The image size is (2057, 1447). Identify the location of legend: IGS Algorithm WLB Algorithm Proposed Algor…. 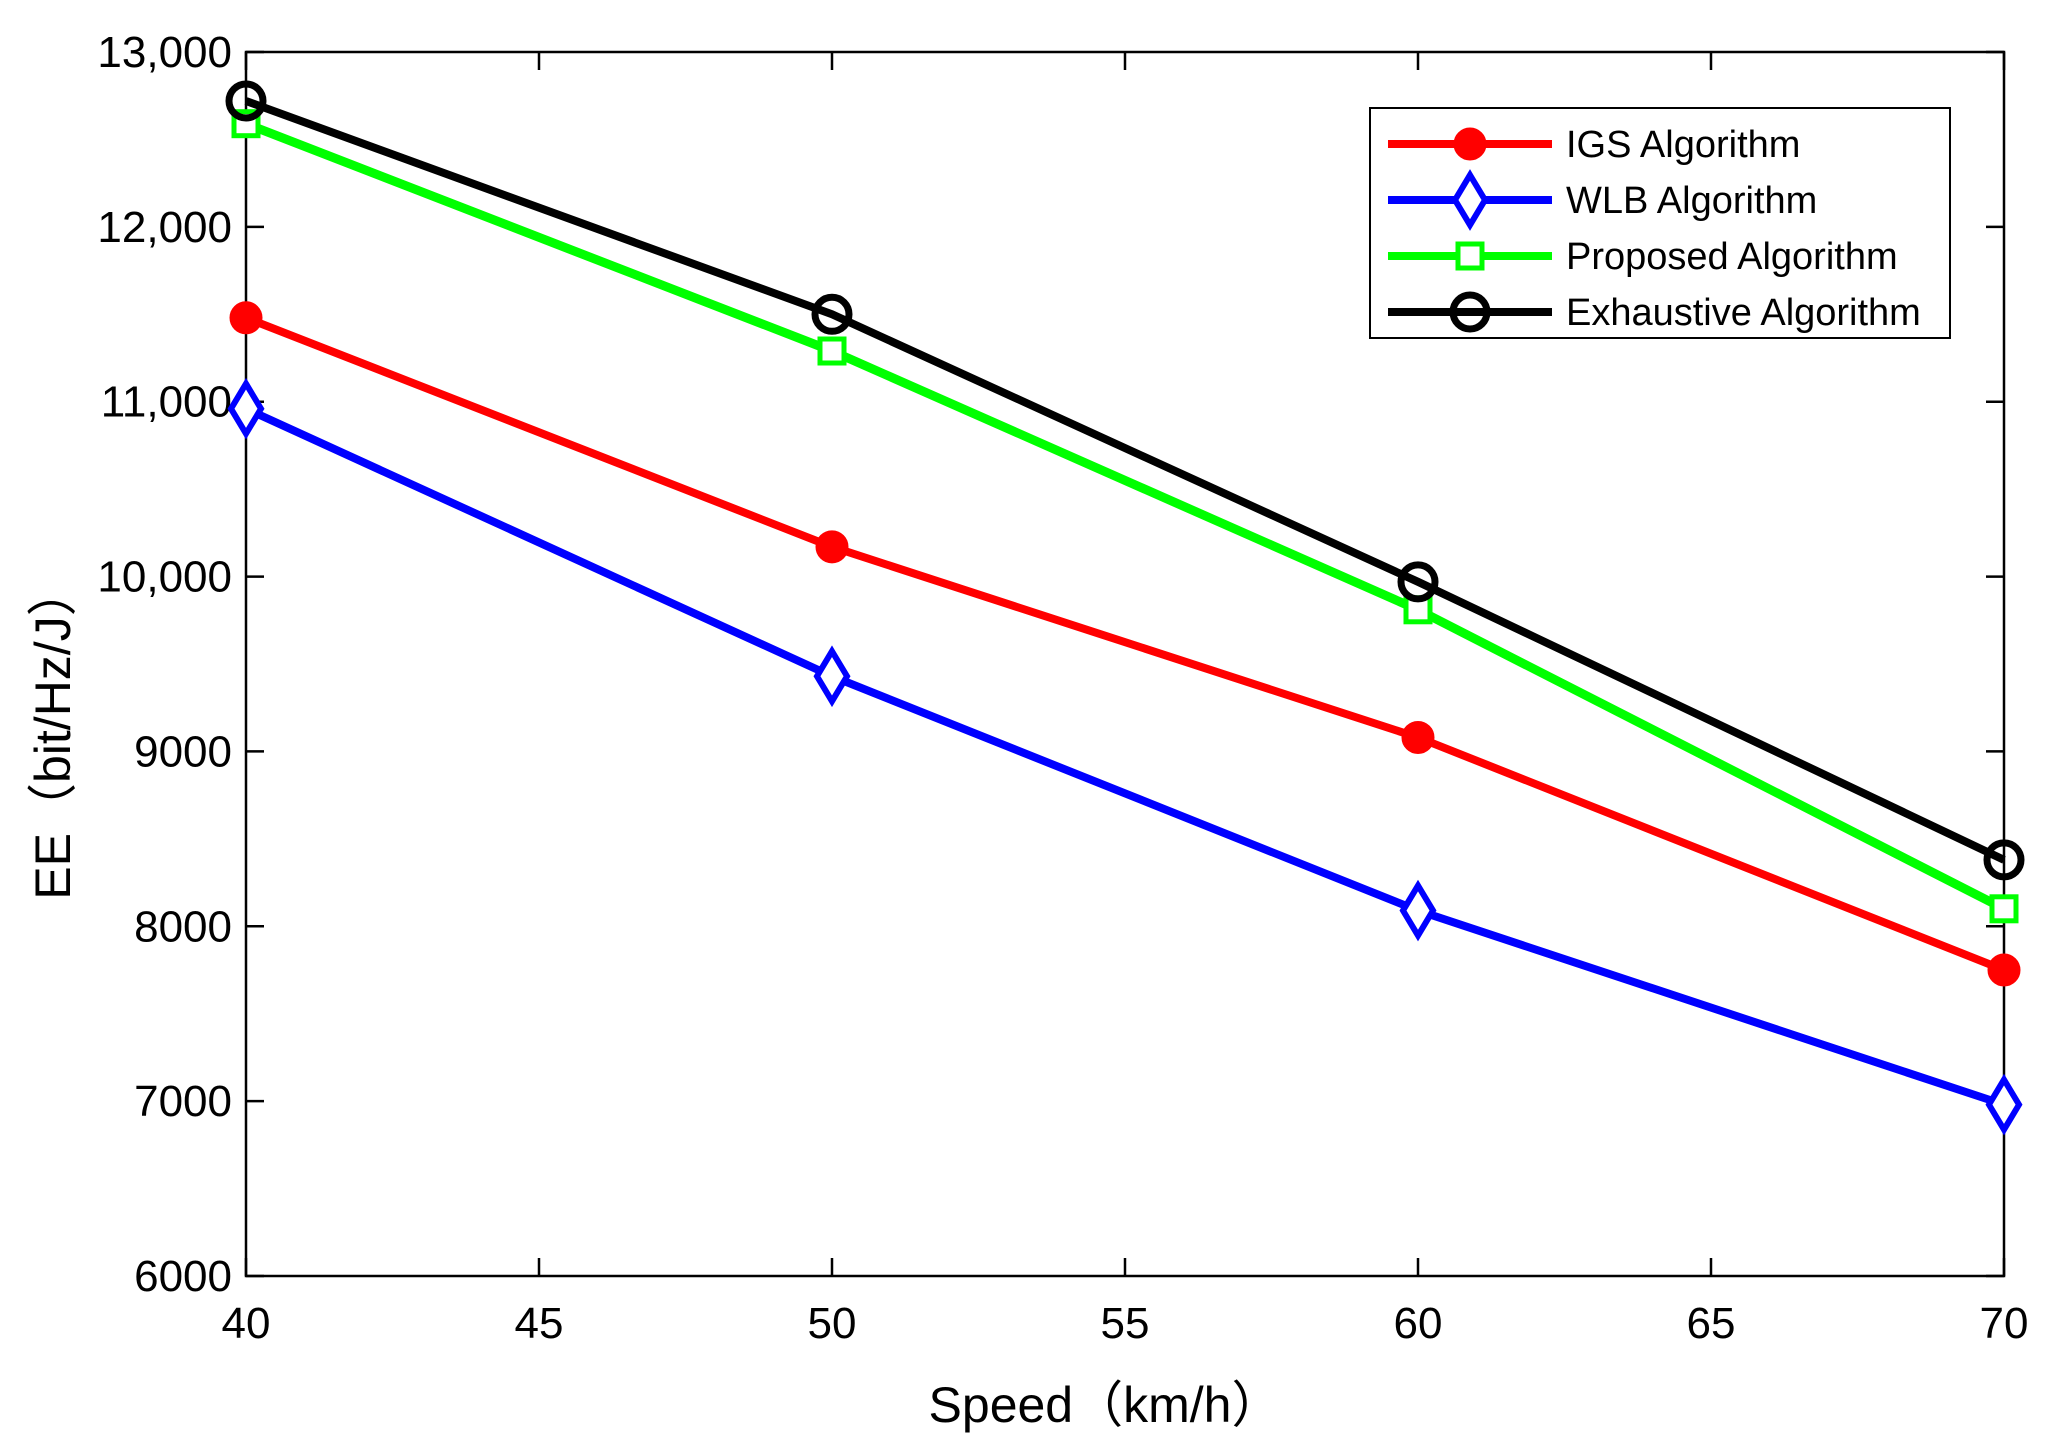
(1660, 223).